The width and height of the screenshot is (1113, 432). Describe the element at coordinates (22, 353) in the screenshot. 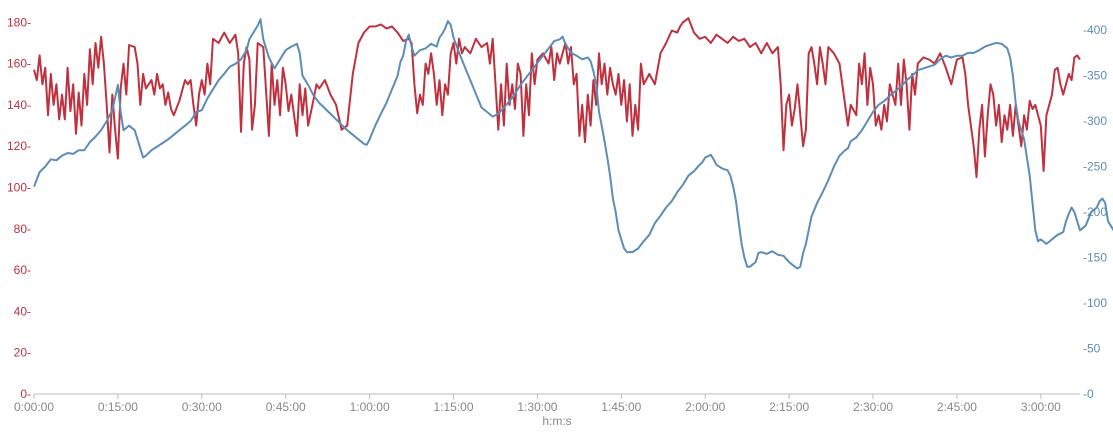

I see `left-y-tick-label: 20-` at that location.